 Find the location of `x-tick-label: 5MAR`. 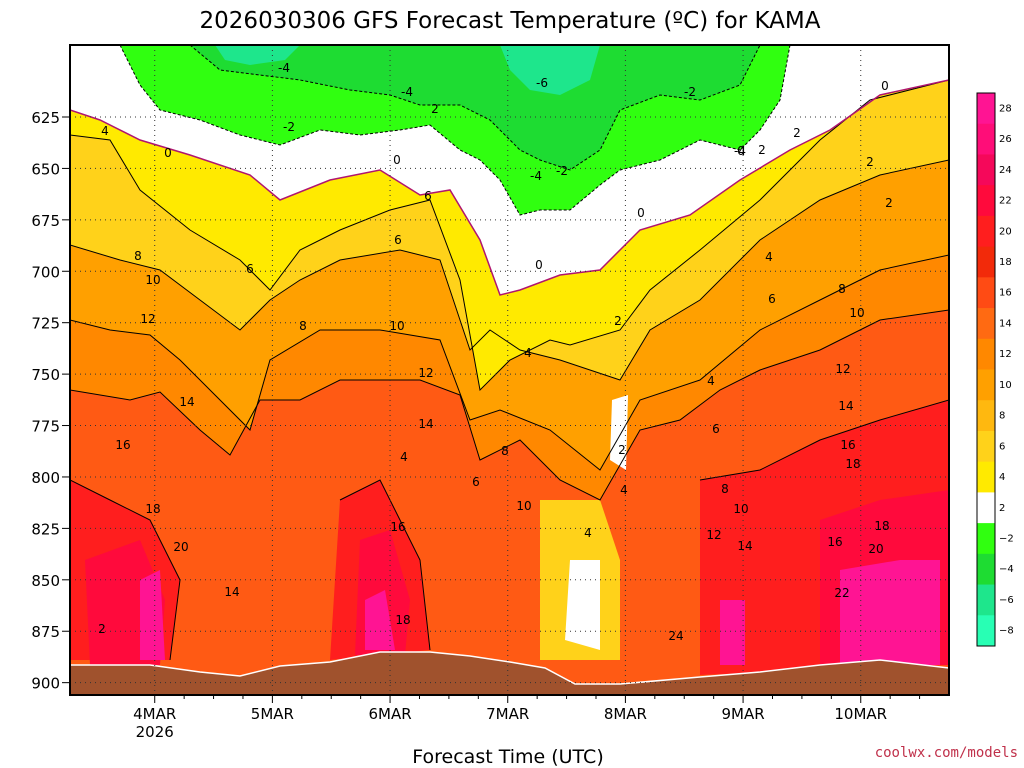

x-tick-label: 5MAR is located at coordinates (272, 714).